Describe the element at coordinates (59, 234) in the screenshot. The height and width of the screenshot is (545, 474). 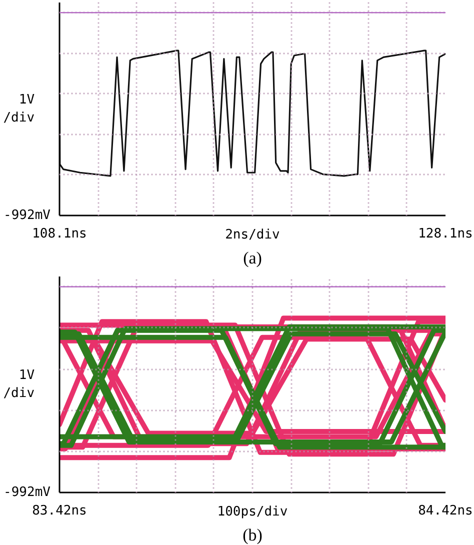
I see `x-tick-label: 108.1ns` at that location.